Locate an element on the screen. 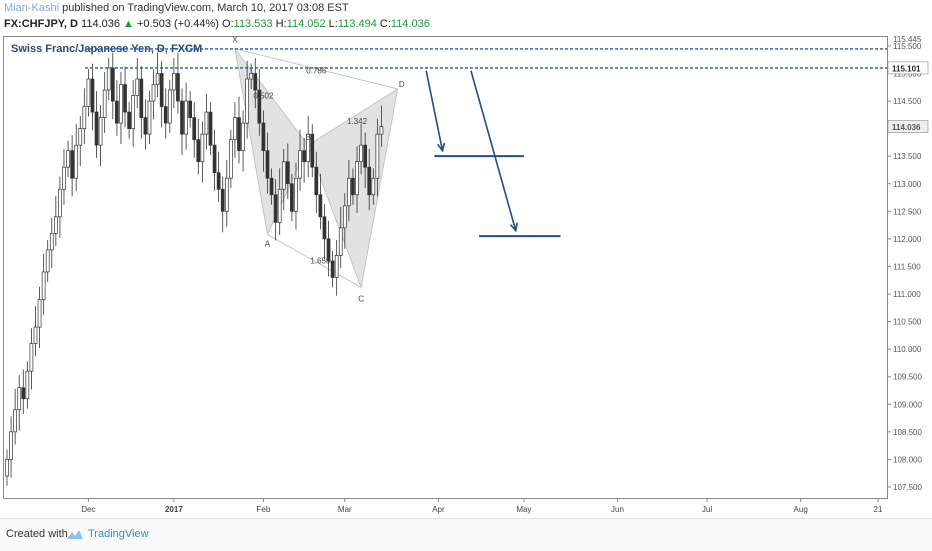  pattern-xd-line is located at coordinates (316, 69).